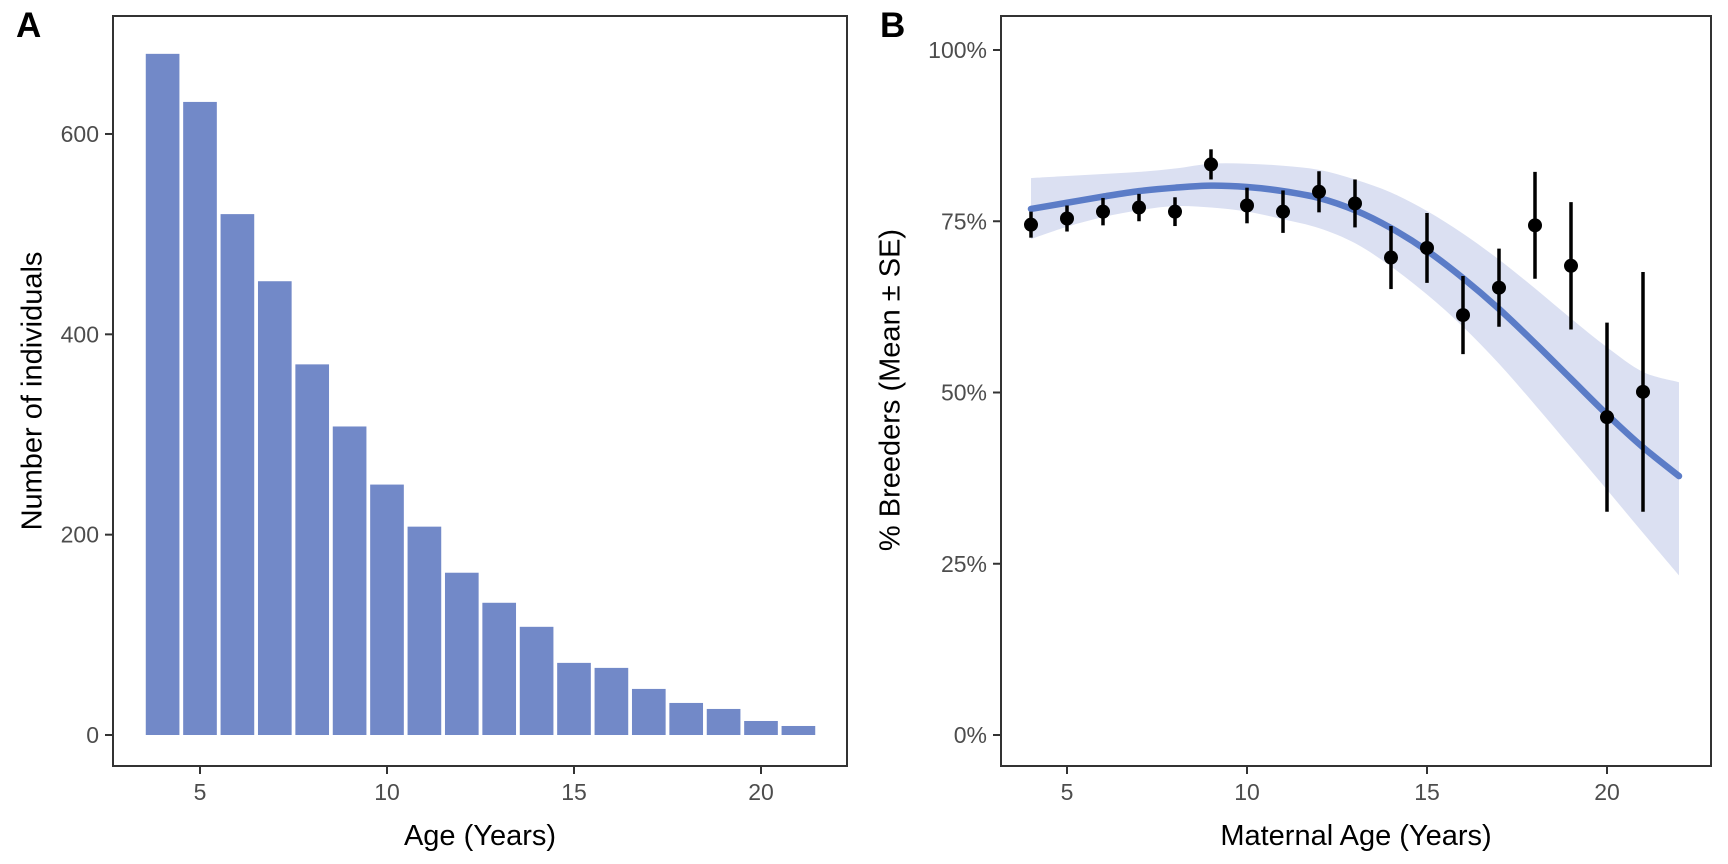 The width and height of the screenshot is (1728, 864). I want to click on panel-a-y-axis-title: Number of individuals, so click(32, 391).